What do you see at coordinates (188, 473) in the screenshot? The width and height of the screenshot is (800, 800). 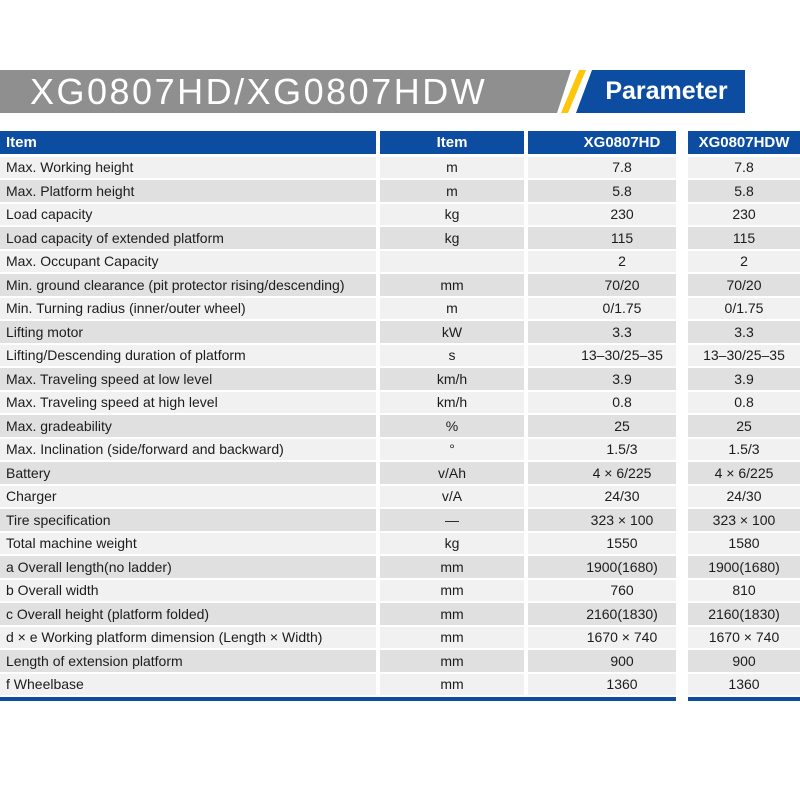 I see `spec-item-label: Battery` at bounding box center [188, 473].